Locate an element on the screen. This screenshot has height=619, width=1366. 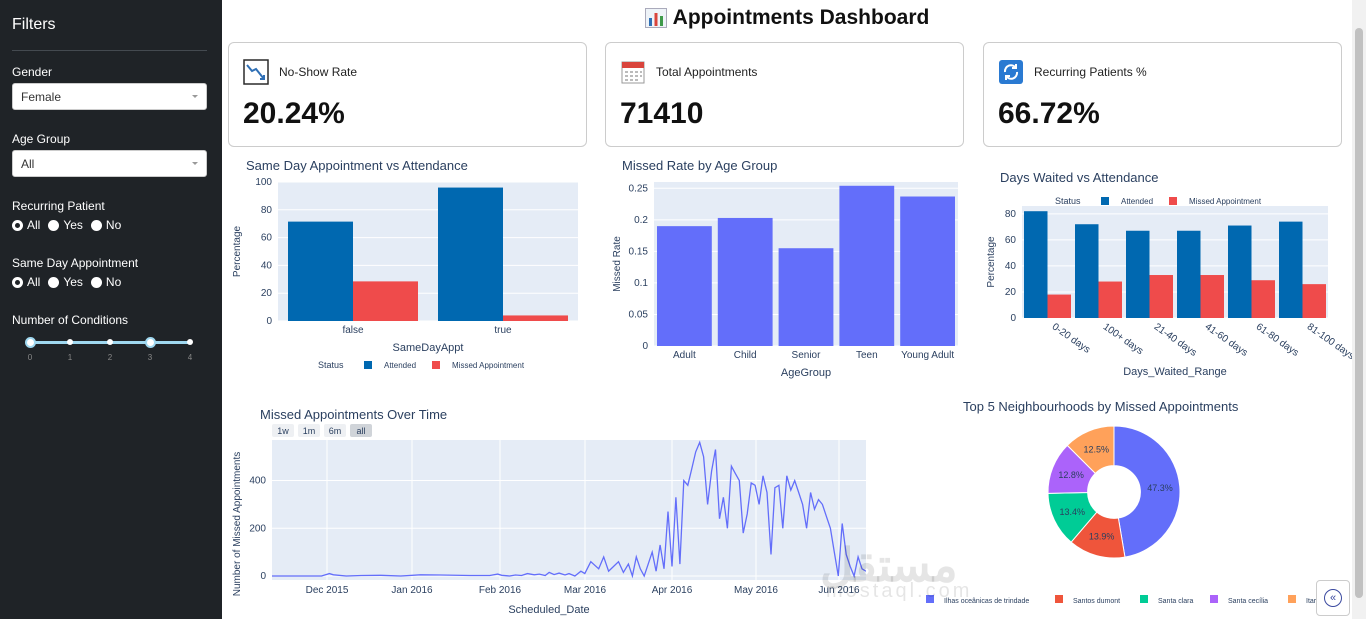
y-tick-label: 0.05 is located at coordinates (639, 314).